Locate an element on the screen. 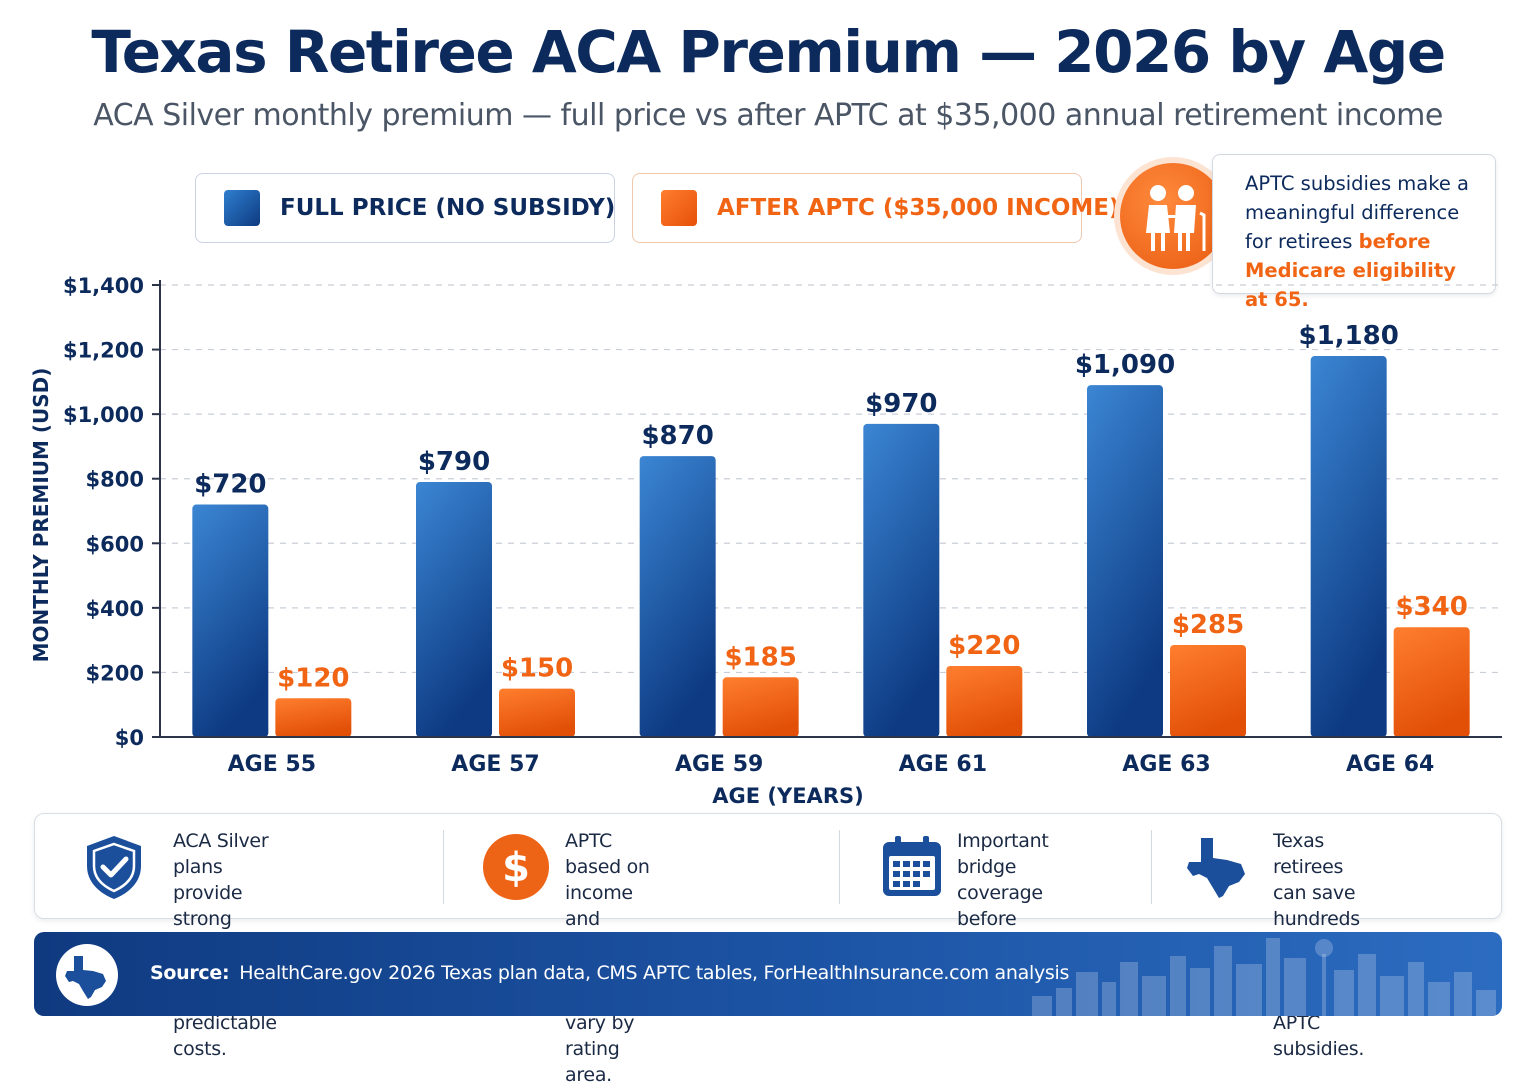 This screenshot has height=1088, width=1536. seniors-couple-icon is located at coordinates (1173, 216).